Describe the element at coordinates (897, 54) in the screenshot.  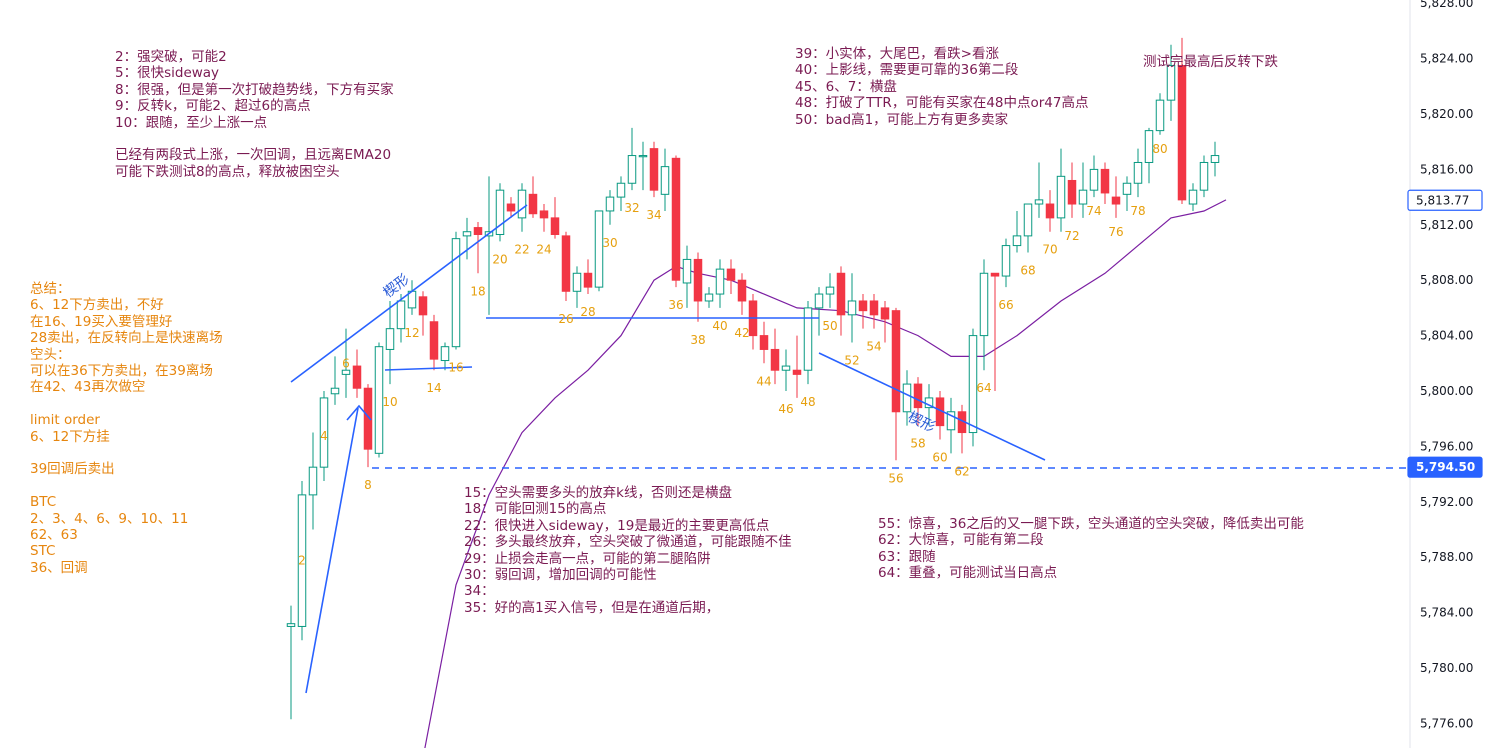
I see `note-top-right-line: 39：小实体，大尾巴，看跌>看涨` at that location.